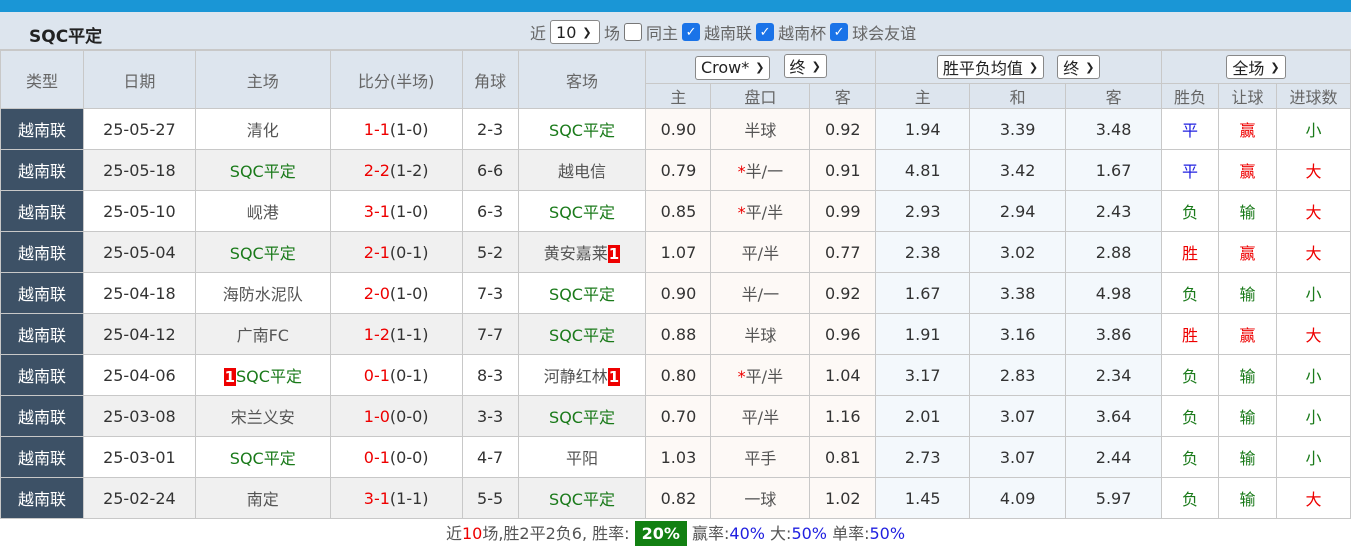 The width and height of the screenshot is (1351, 557). I want to click on eu-home-odds: 4.81, so click(923, 170).